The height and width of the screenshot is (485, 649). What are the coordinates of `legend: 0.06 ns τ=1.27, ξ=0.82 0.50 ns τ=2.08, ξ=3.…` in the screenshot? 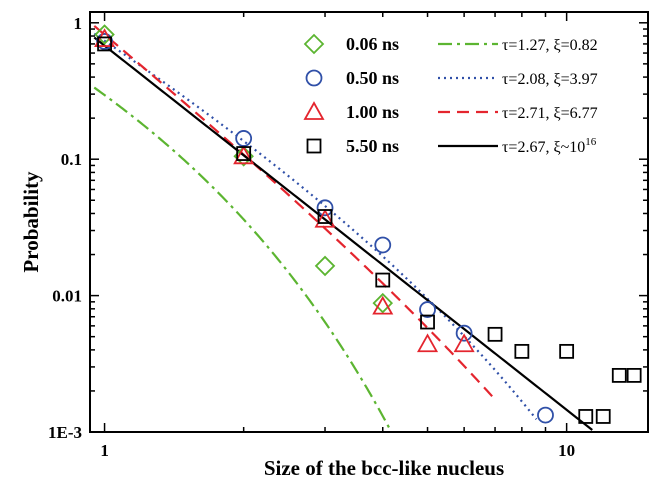 It's located at (450, 94).